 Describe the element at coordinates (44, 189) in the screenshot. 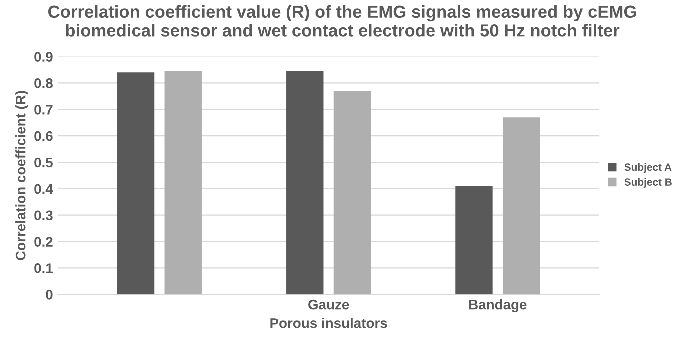

I see `y-tick-label: 0.4` at that location.